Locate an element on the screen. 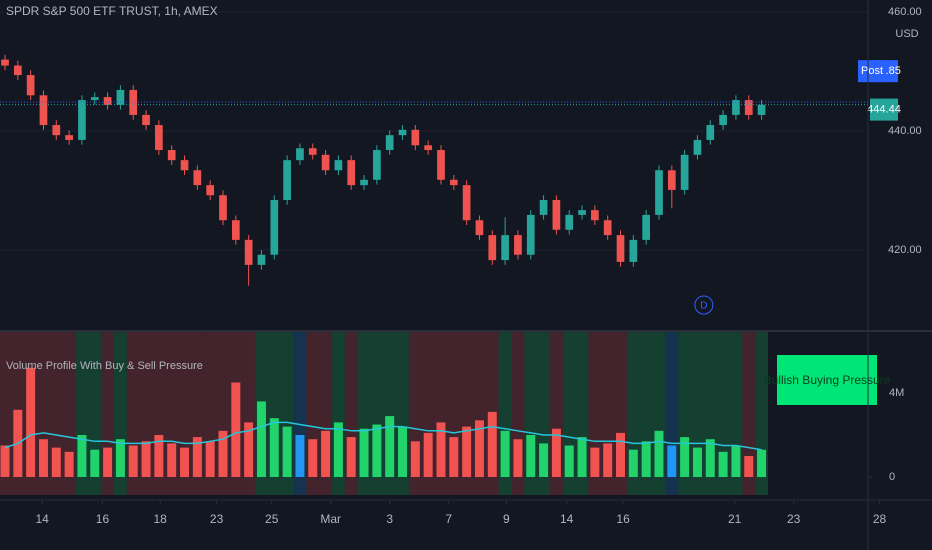  y-tick-label: 0 is located at coordinates (892, 477).